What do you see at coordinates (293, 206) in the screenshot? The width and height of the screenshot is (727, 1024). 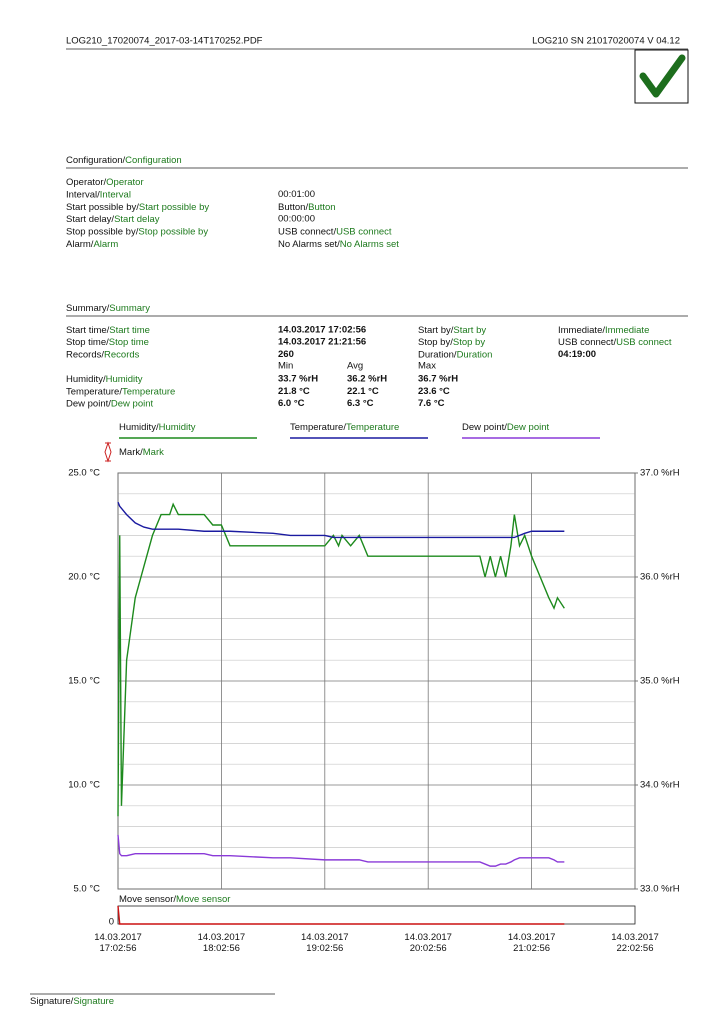 I see `config-value-part: Button/` at bounding box center [293, 206].